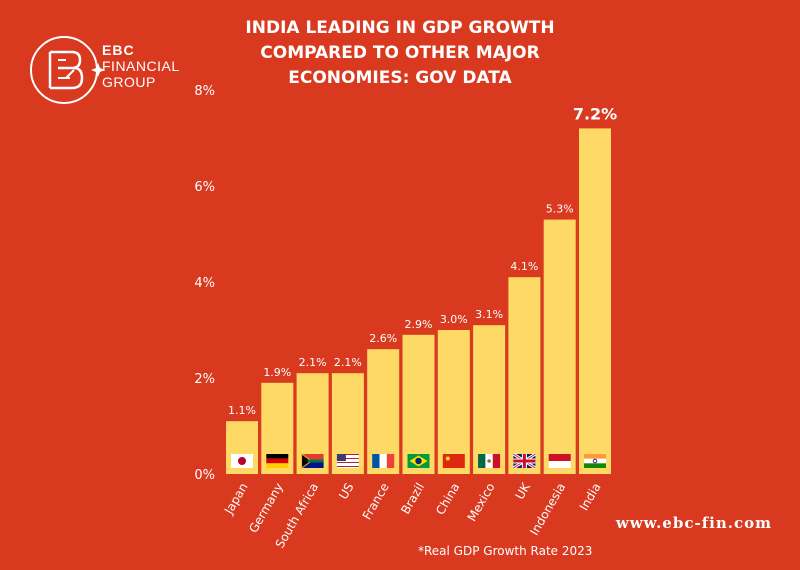 The height and width of the screenshot is (570, 800). I want to click on category-label: Mexico, so click(481, 501).